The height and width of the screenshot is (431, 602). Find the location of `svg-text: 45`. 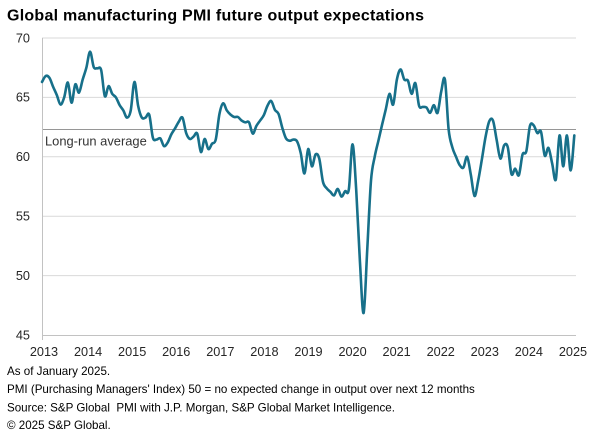

svg-text: 45 is located at coordinates (23, 335).